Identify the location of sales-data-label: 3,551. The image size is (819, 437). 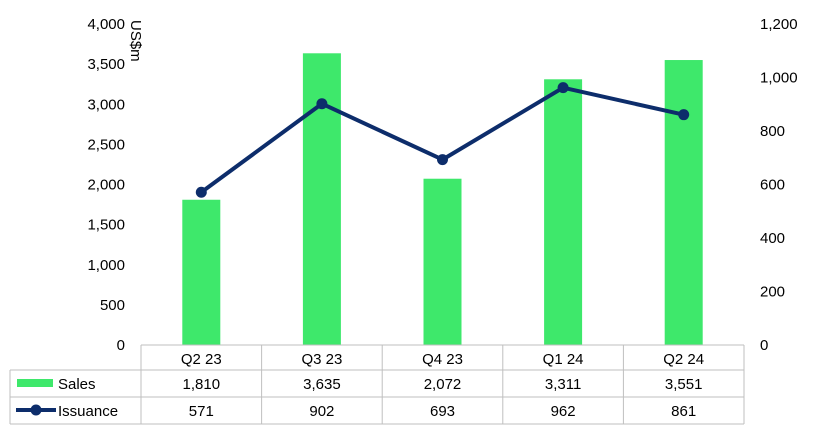
(684, 384).